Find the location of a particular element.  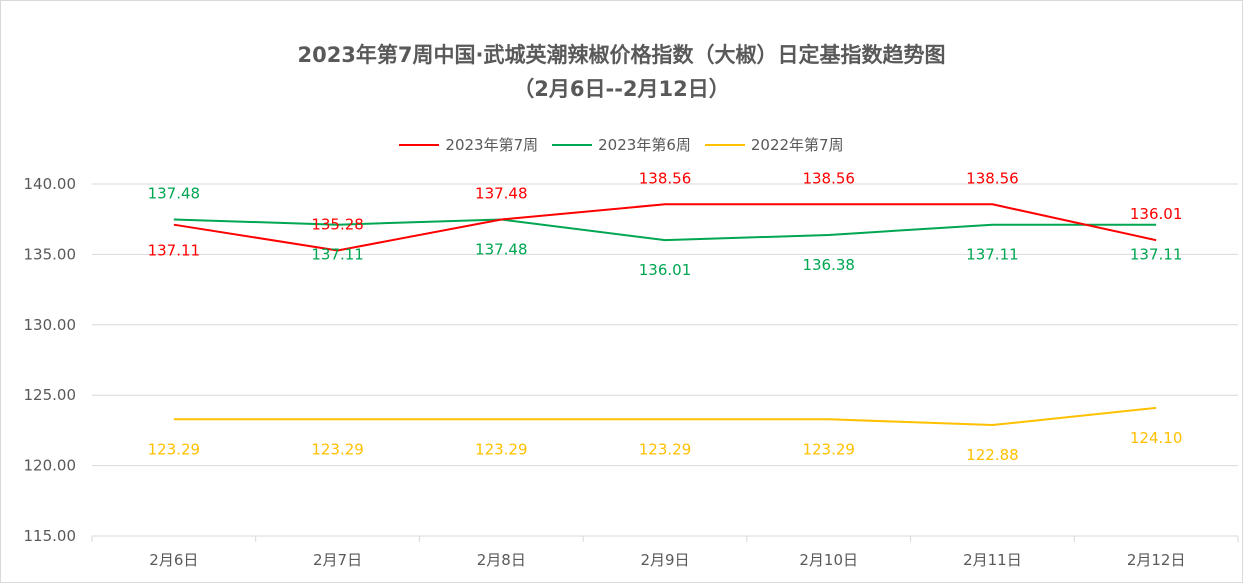

y-tick-label: 125.00 is located at coordinates (50, 395).